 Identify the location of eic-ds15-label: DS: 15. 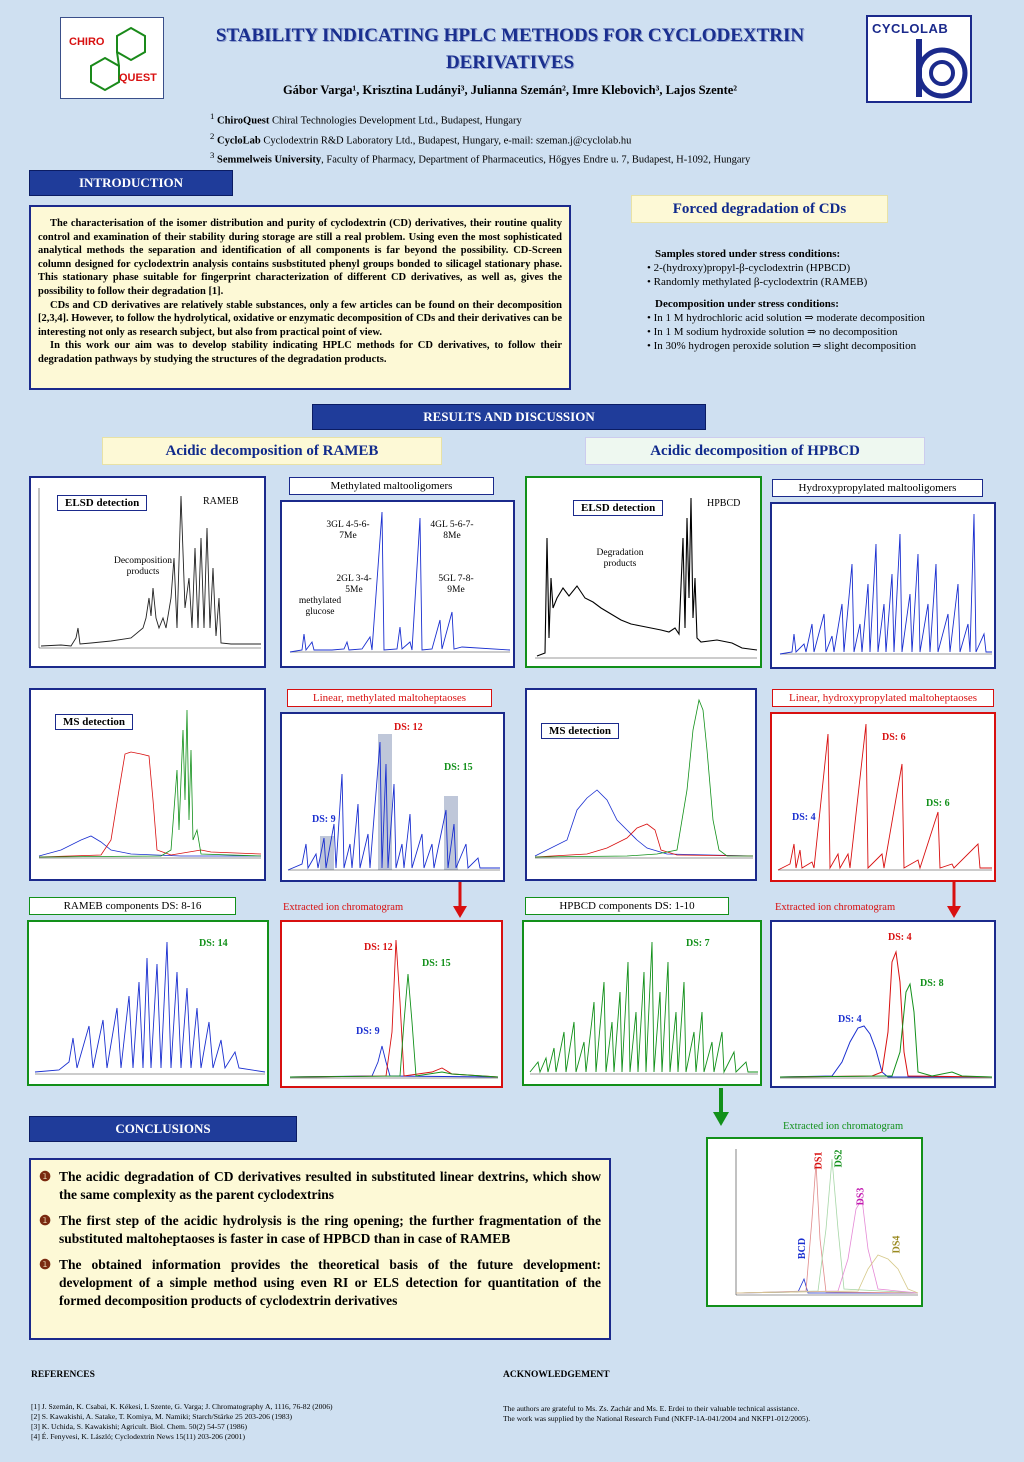
(436, 963).